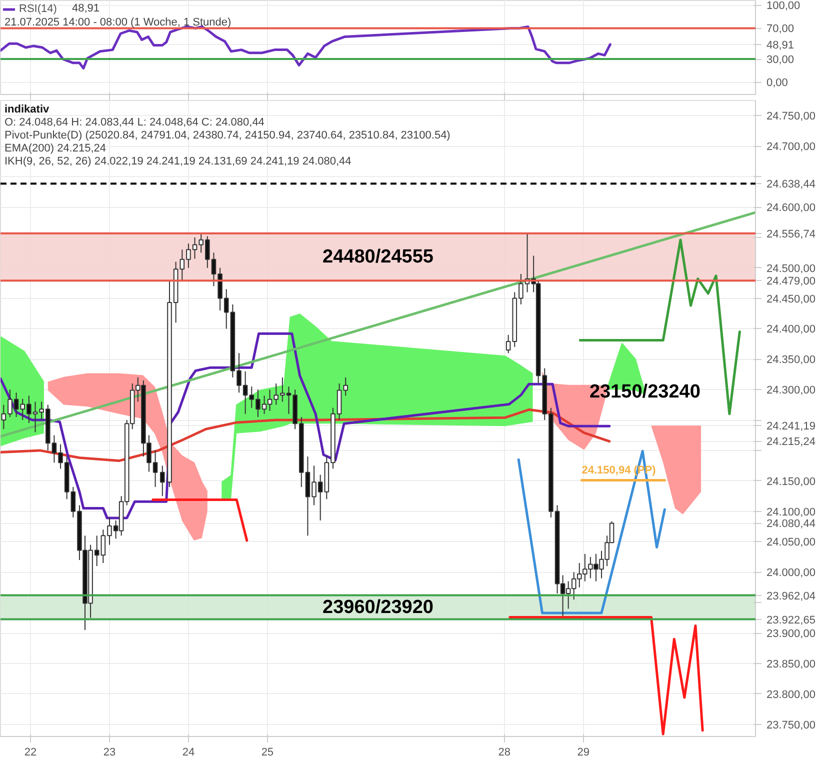 This screenshot has width=827, height=758. I want to click on y-tick-label: 24.100,00, so click(791, 512).